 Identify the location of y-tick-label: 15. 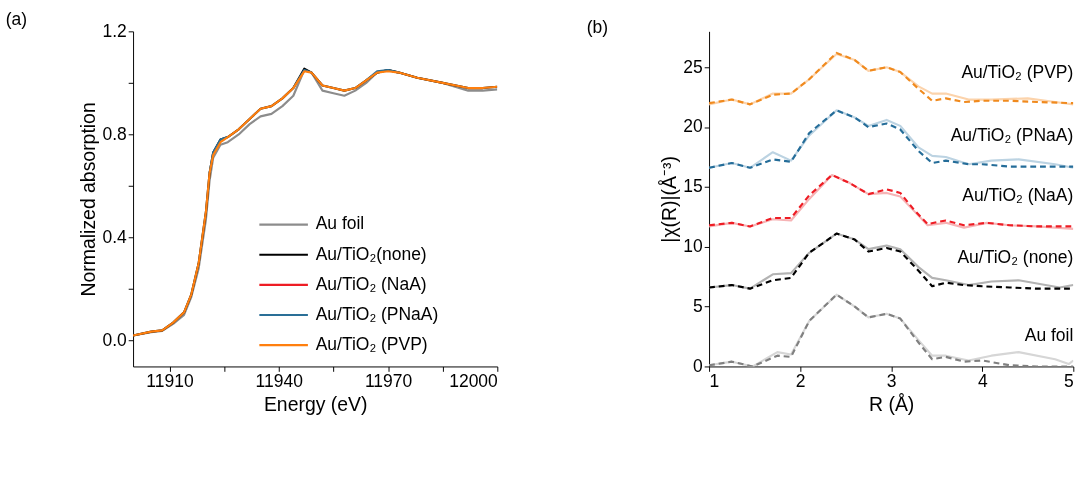
(693, 186).